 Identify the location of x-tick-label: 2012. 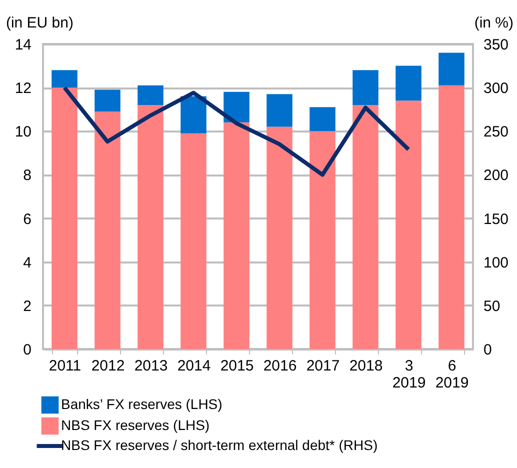
(108, 366).